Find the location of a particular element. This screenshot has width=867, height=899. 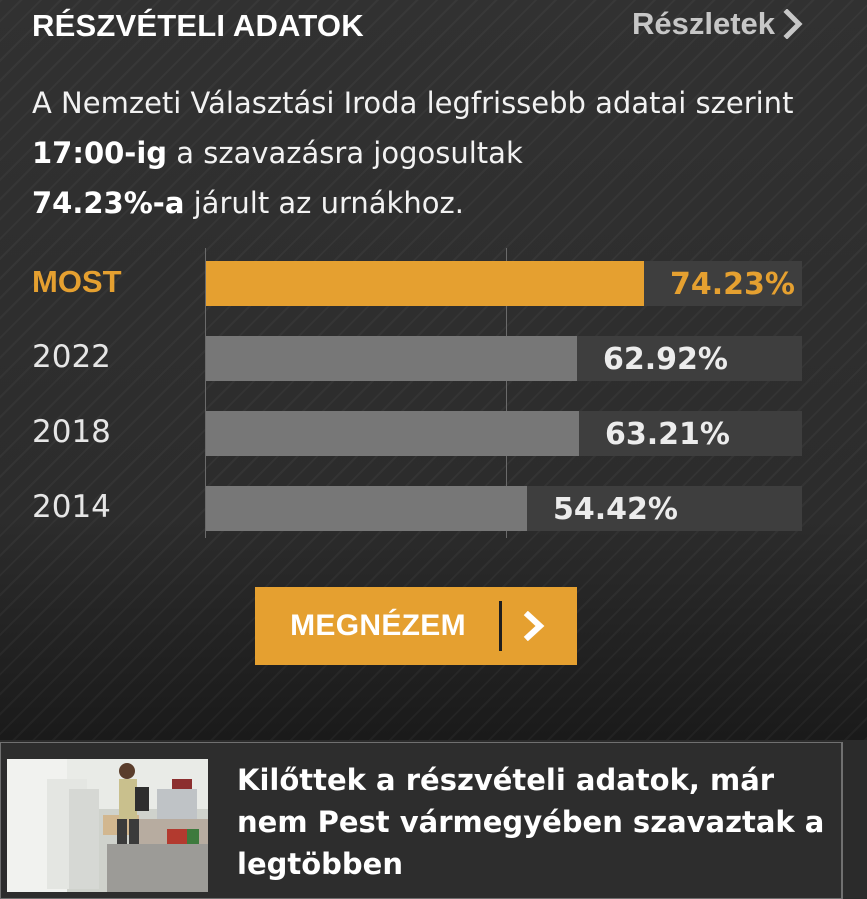

chart-category-label: MOST is located at coordinates (77, 281).